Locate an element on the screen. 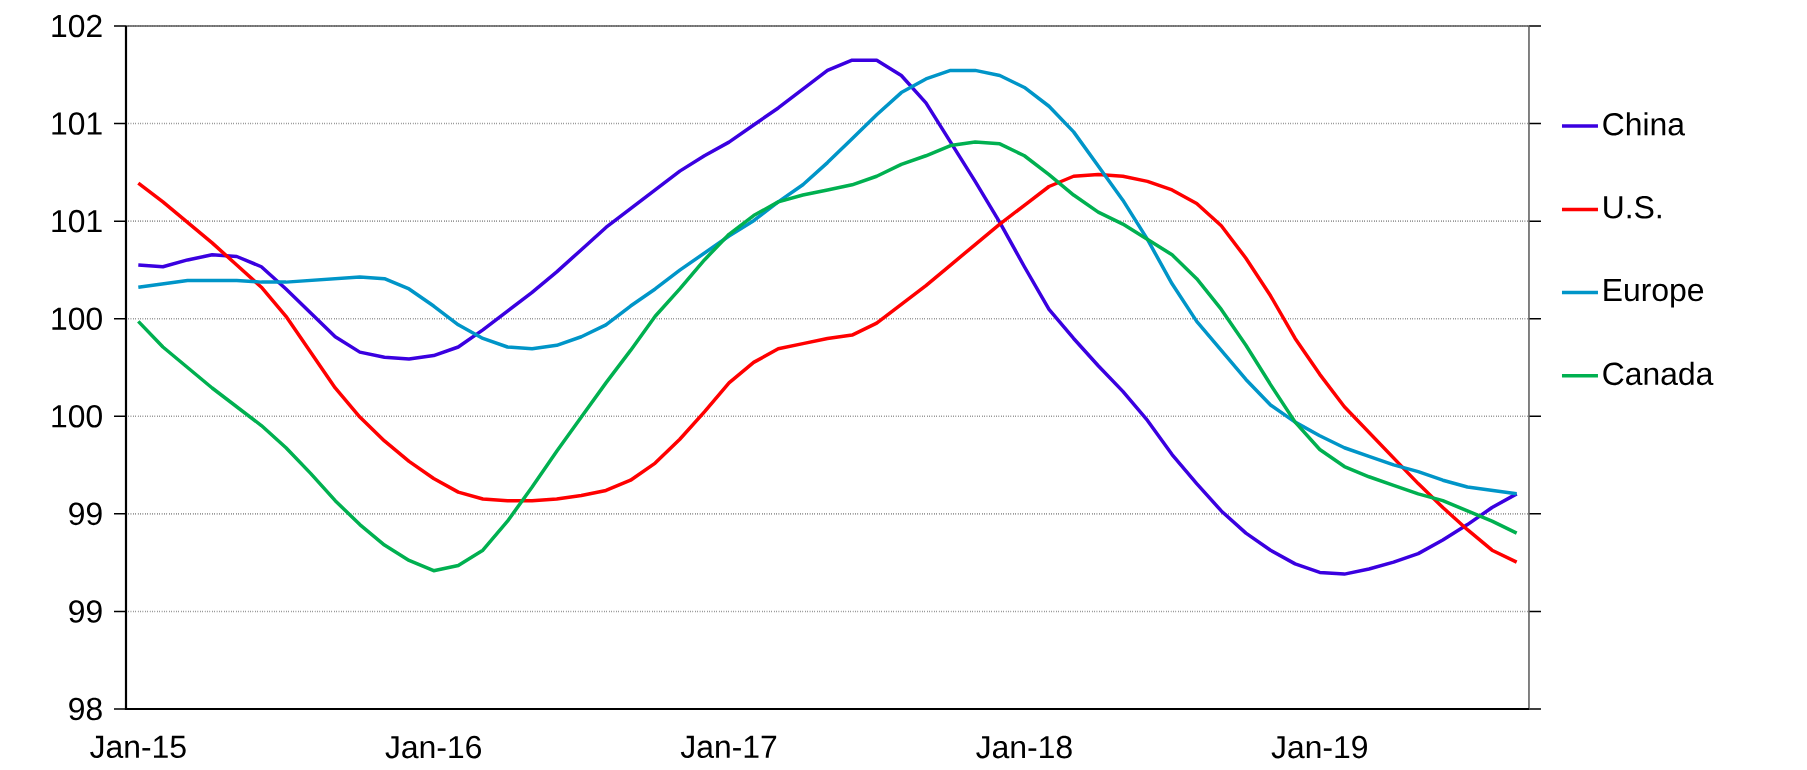 The image size is (1807, 770). legend-label: U.S. is located at coordinates (1632, 207).